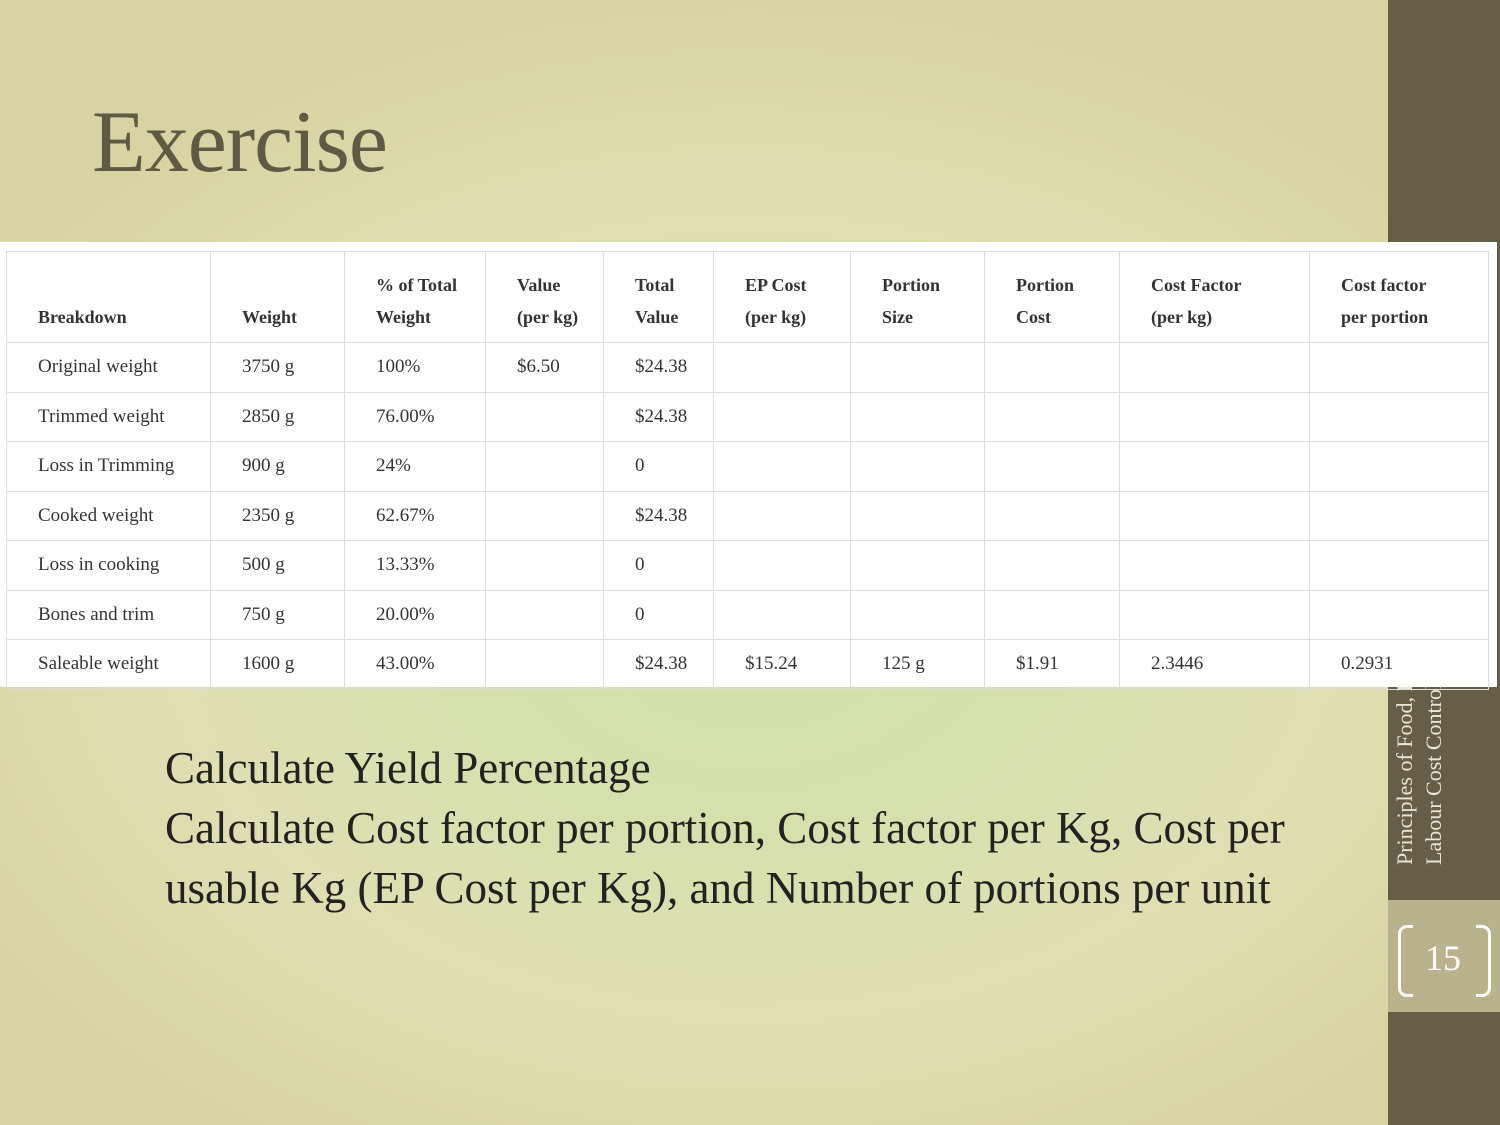 Image resolution: width=1500 pixels, height=1125 pixels. I want to click on column-header-line2: Size, so click(897, 317).